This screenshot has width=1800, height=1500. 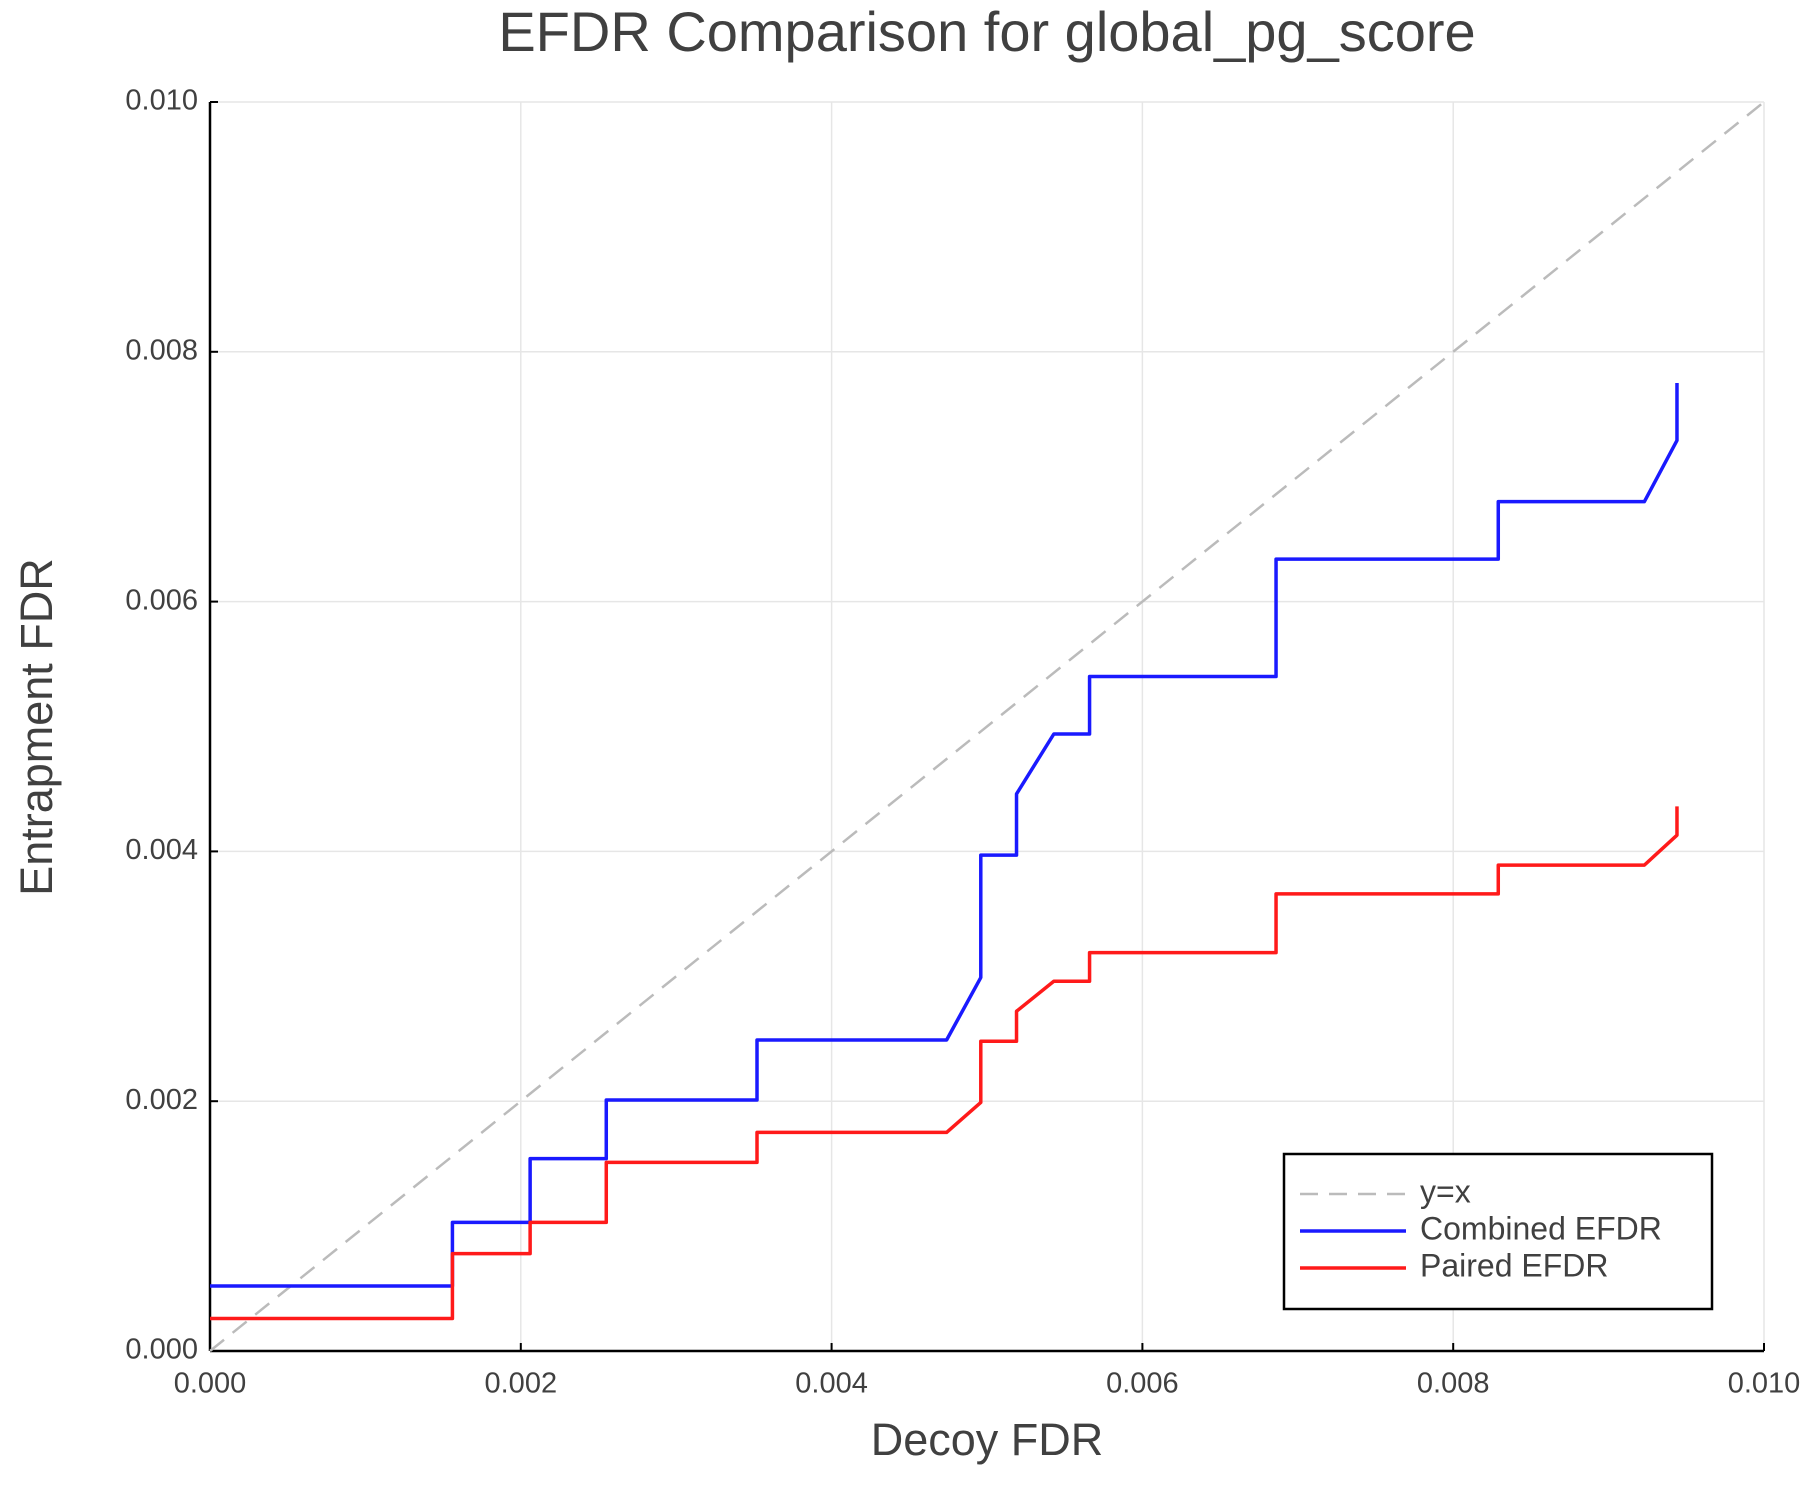 What do you see at coordinates (987, 1439) in the screenshot?
I see `x-axis-label: Decoy FDR` at bounding box center [987, 1439].